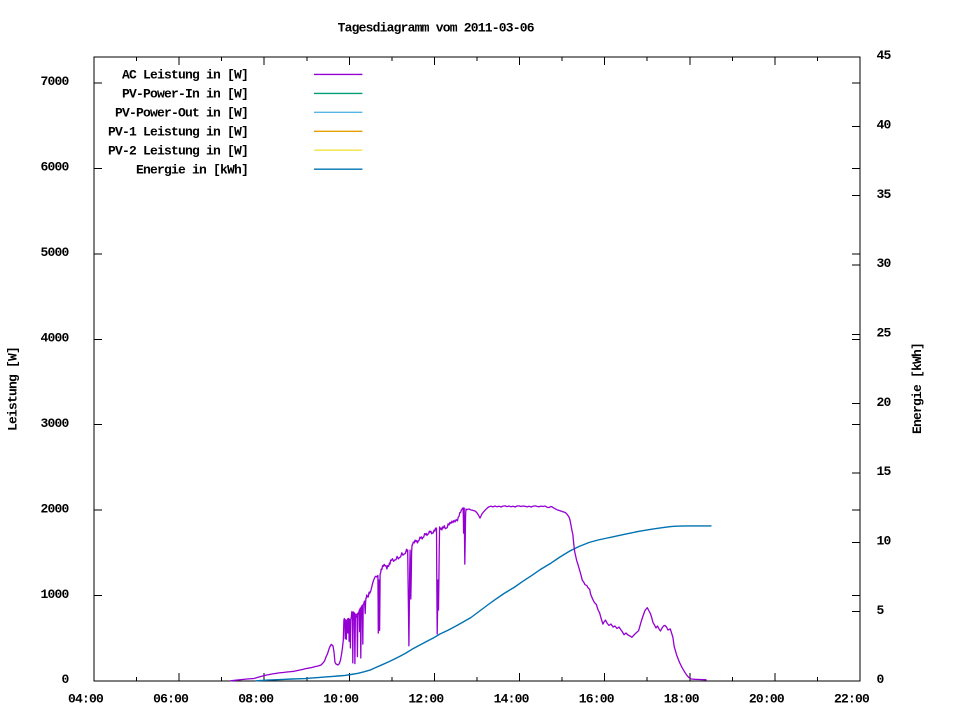 The width and height of the screenshot is (960, 720). What do you see at coordinates (436, 27) in the screenshot?
I see `svg-text: Tagesdiagramm vom 2011-03-06` at bounding box center [436, 27].